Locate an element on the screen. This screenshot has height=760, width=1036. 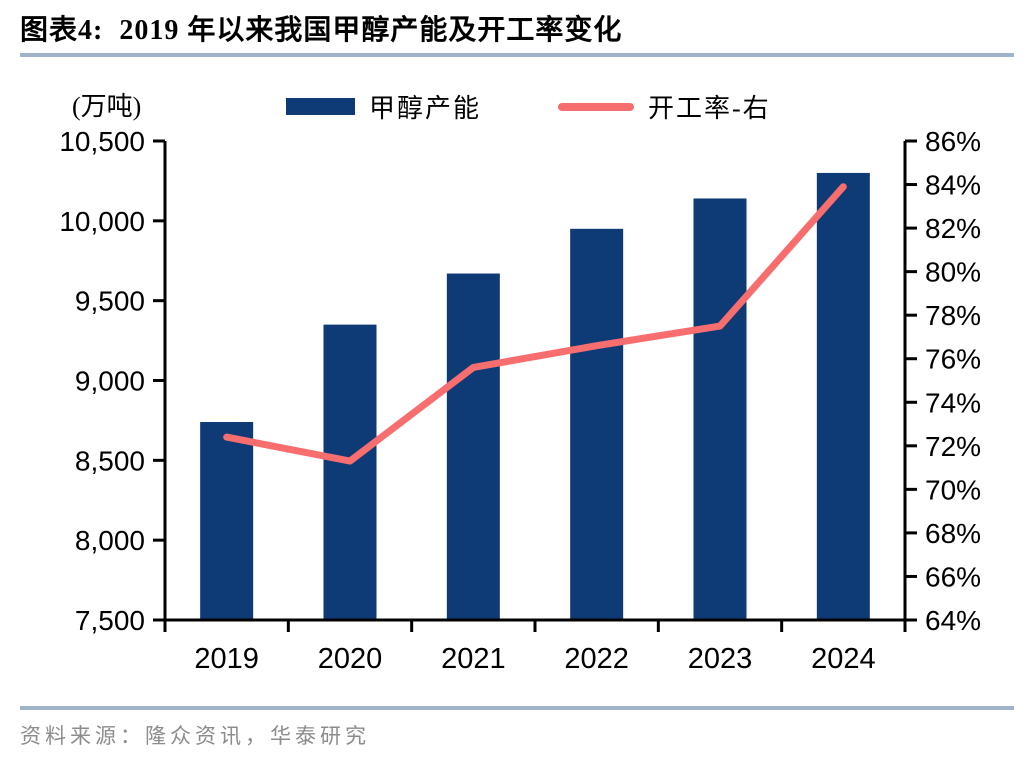
bar-2020 is located at coordinates (350, 472).